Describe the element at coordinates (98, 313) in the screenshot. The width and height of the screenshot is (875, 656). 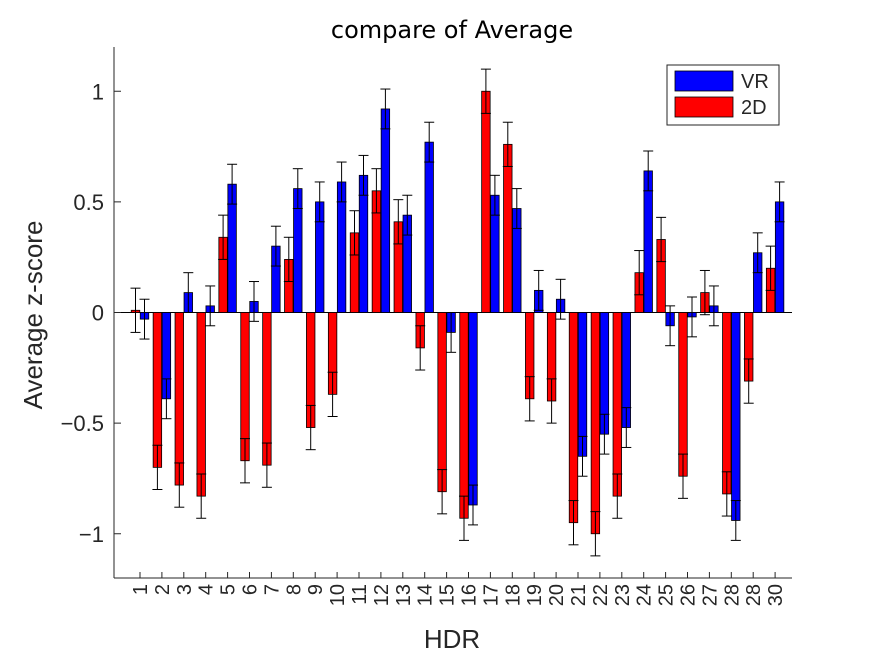
I see `y-tick-label: 0` at that location.